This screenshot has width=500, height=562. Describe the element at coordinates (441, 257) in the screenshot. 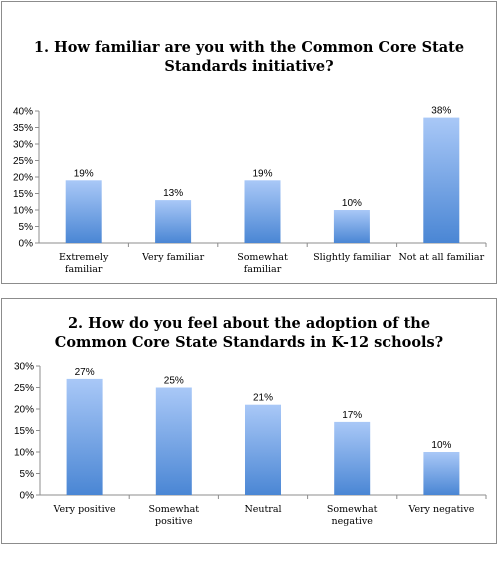

I see `x-tick-label: Not at all familiar` at that location.